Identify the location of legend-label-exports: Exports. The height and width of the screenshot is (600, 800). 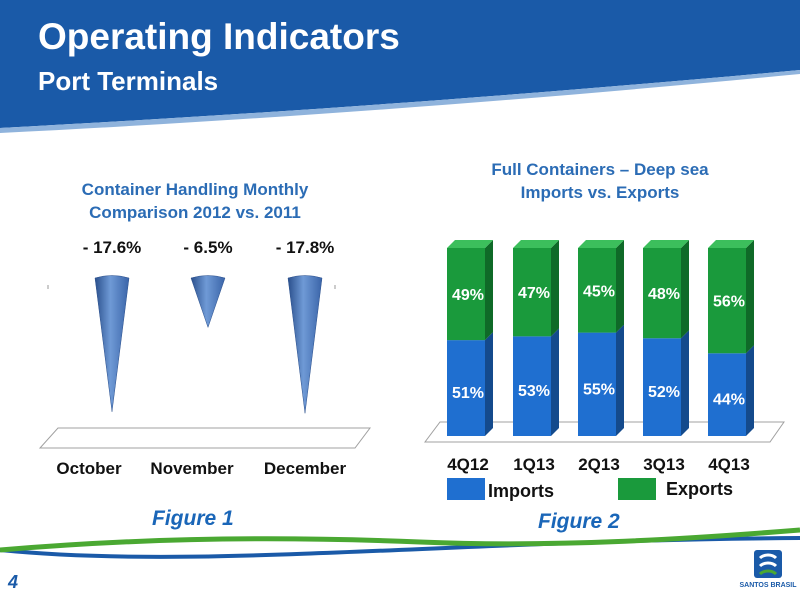
(699, 489).